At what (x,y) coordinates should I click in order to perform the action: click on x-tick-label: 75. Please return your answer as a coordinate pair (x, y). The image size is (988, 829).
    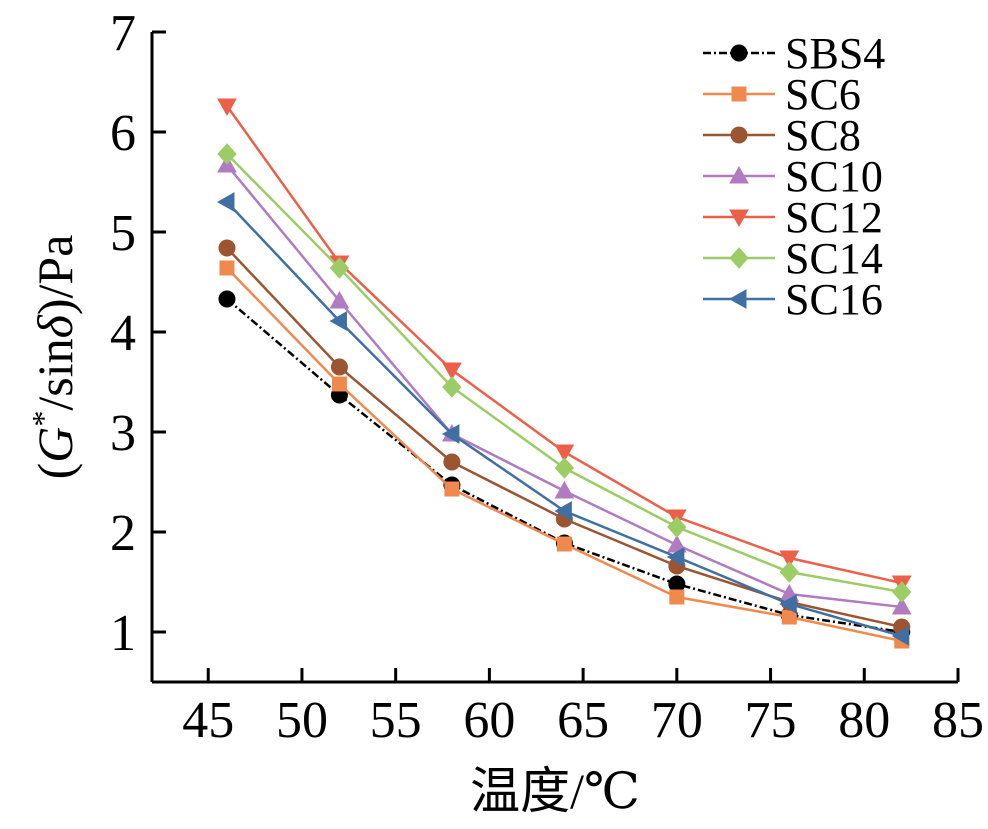
    Looking at the image, I should click on (771, 720).